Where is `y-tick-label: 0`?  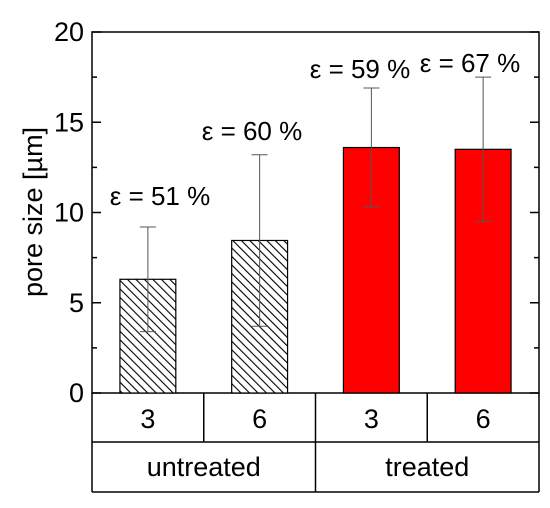
y-tick-label: 0 is located at coordinates (76, 393).